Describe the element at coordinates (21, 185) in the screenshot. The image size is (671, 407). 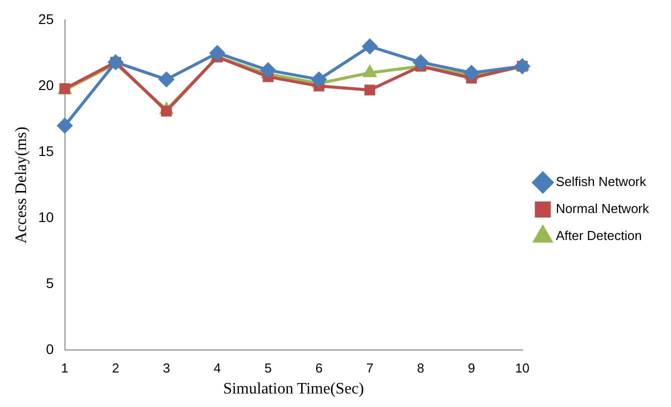
I see `y-axis-title: Access Delay(ms)` at that location.